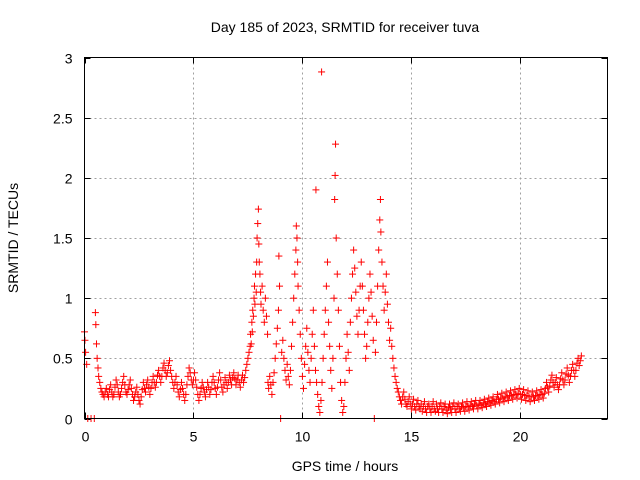 Image resolution: width=640 pixels, height=480 pixels. Describe the element at coordinates (69, 179) in the screenshot. I see `y-tick-label: 2` at that location.